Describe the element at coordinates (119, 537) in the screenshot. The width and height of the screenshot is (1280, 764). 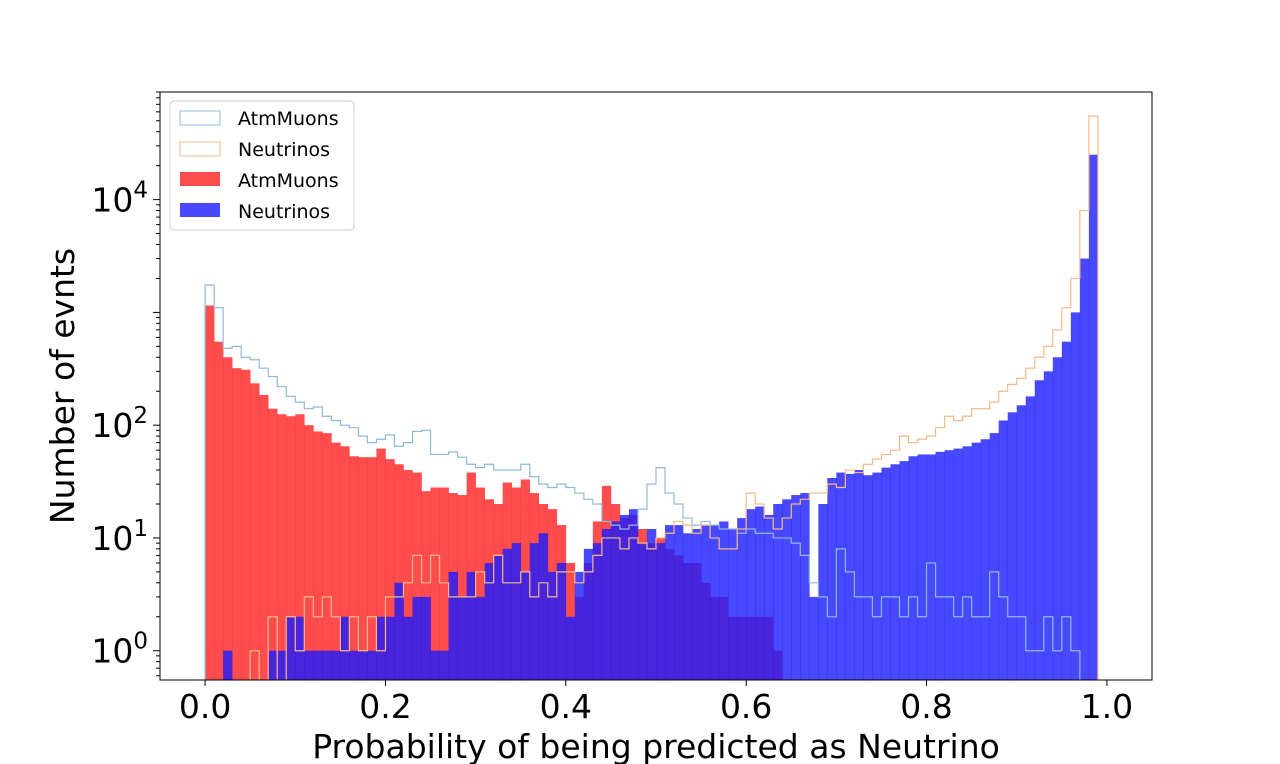
I see `y-tick-label: 10¹` at that location.